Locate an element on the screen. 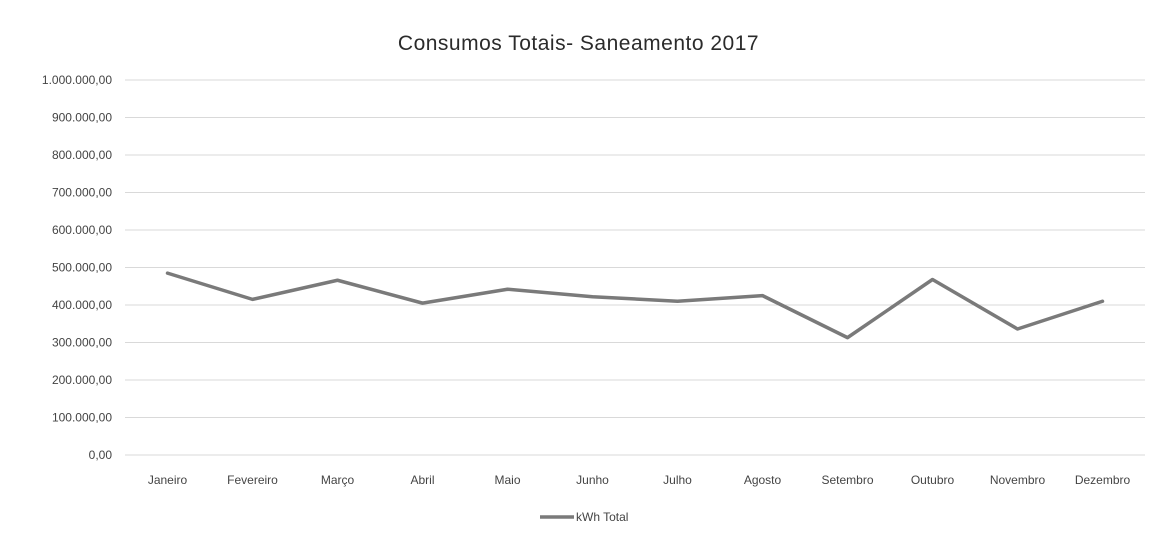 The width and height of the screenshot is (1157, 537). y-tick-label: 700.000,00 is located at coordinates (82, 193).